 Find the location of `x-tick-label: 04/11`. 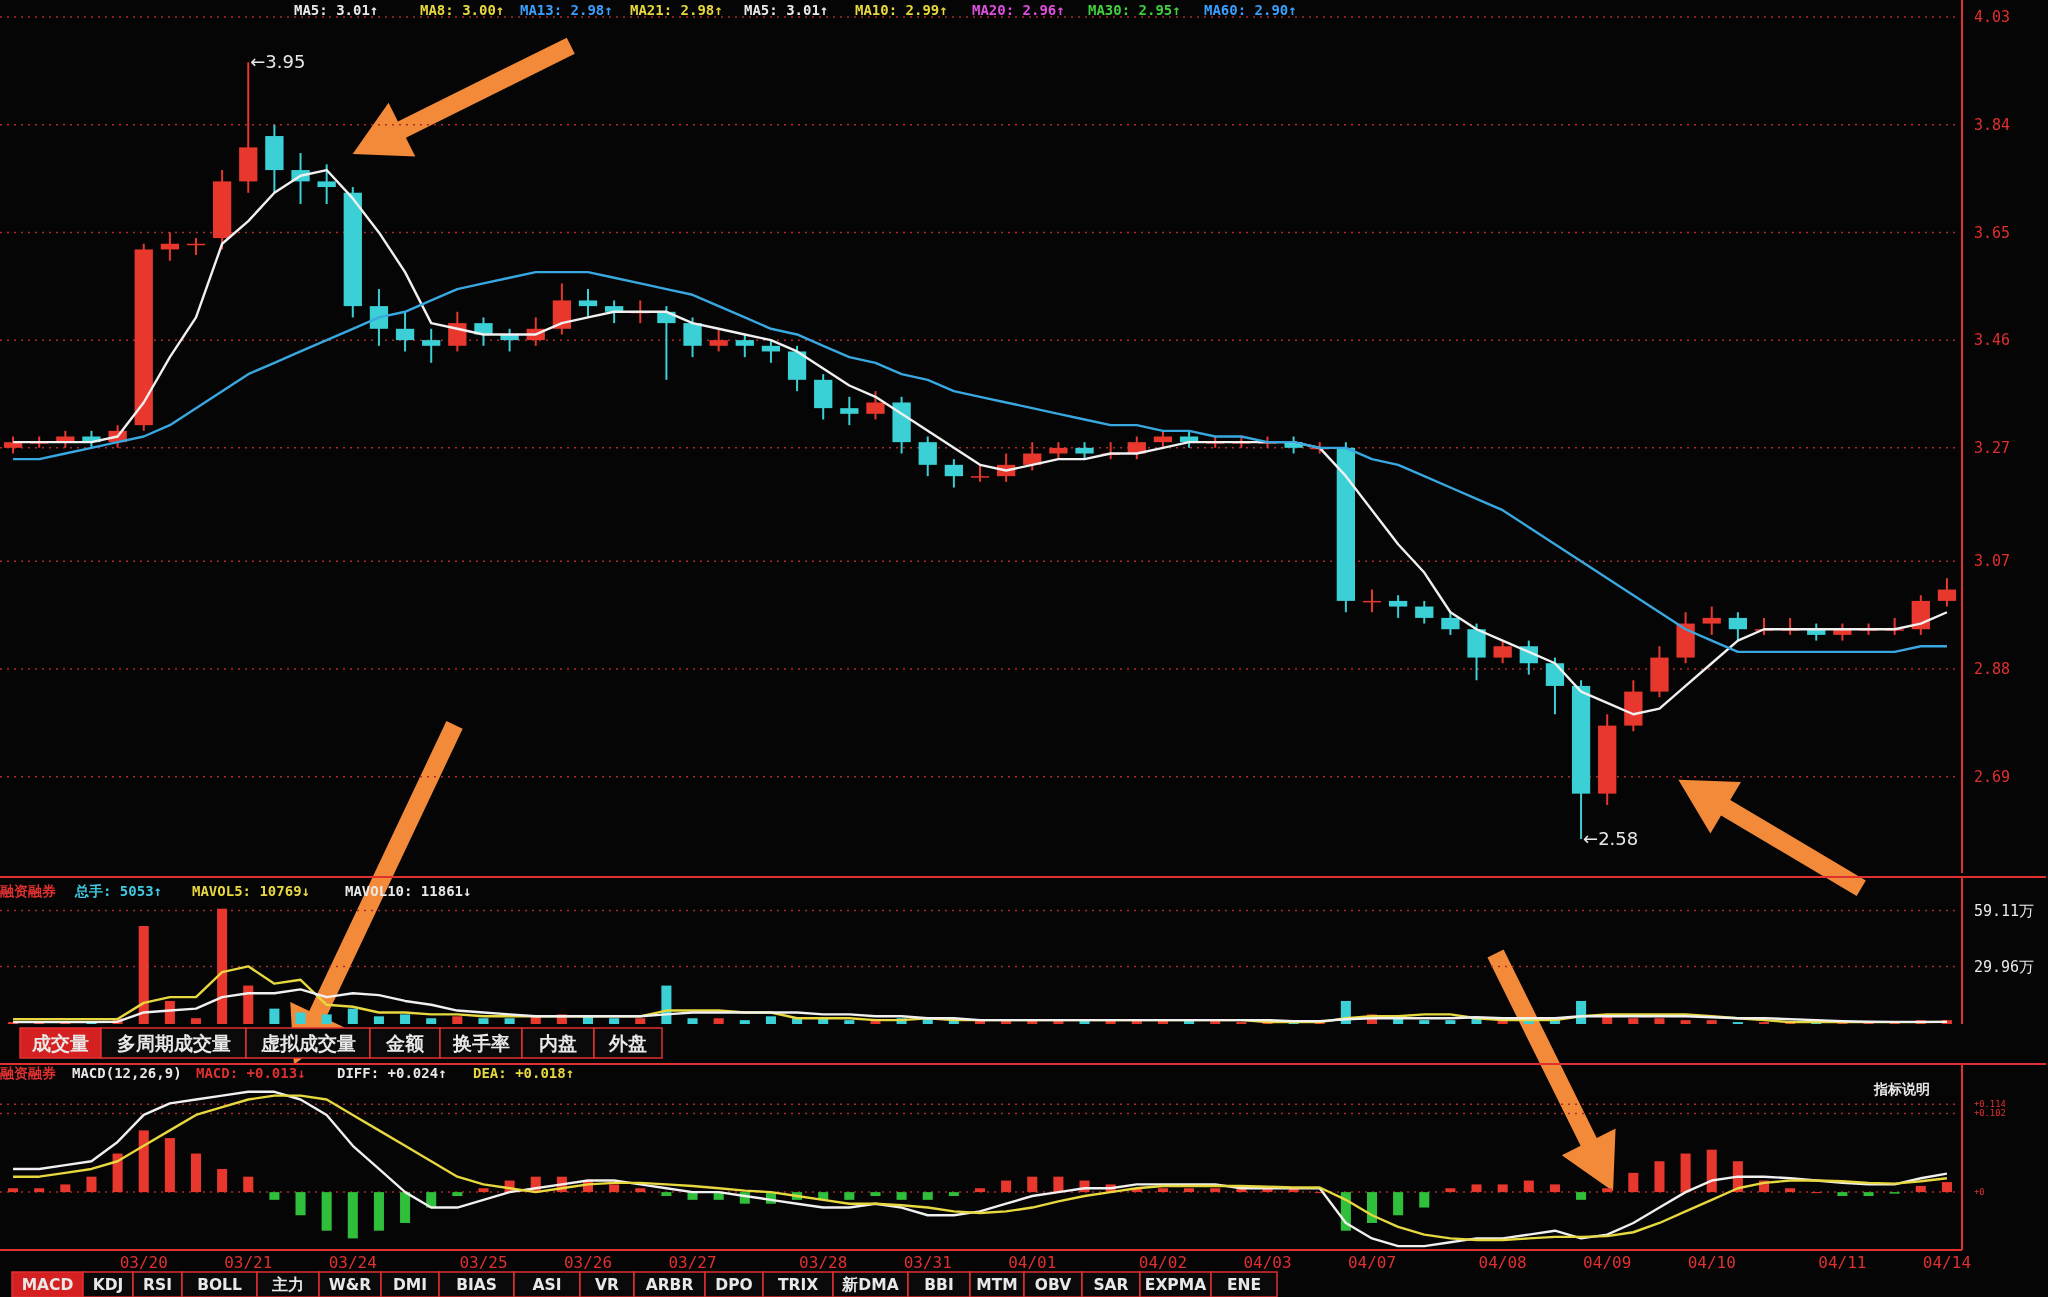

x-tick-label: 04/11 is located at coordinates (1842, 1262).